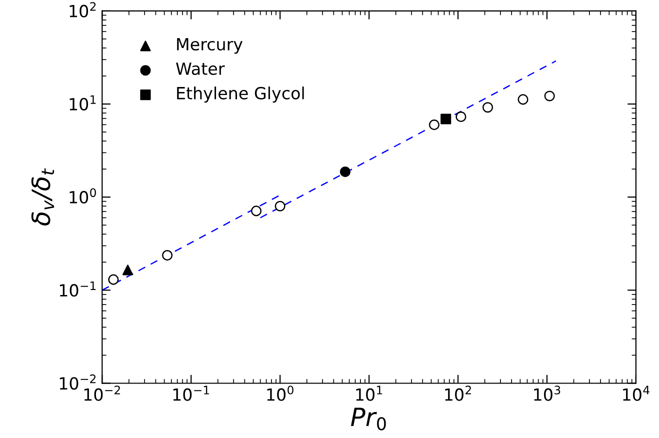 The height and width of the screenshot is (438, 659). What do you see at coordinates (78, 289) in the screenshot?
I see `y-tick-label: 10$^{−1}$` at bounding box center [78, 289].